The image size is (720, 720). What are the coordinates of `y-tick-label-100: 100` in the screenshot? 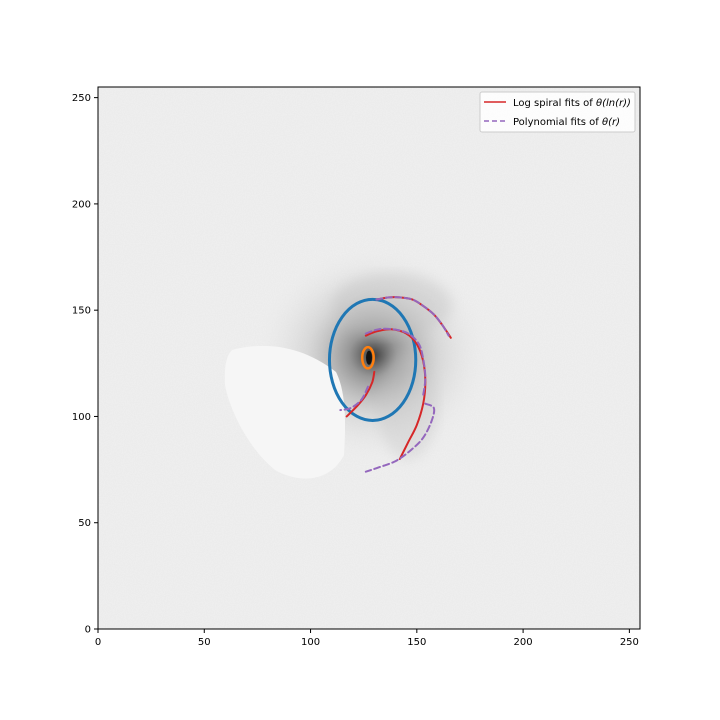 It's located at (81, 417).